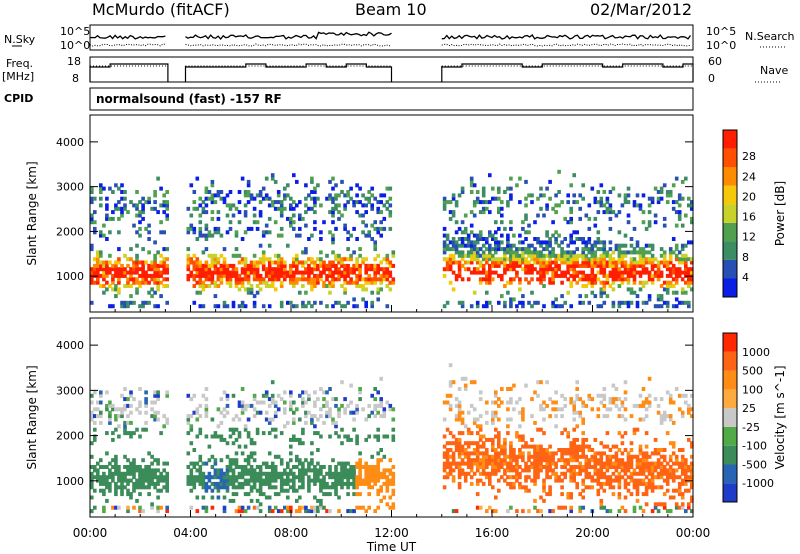  What do you see at coordinates (693, 533) in the screenshot?
I see `x-tick-label: 00:00` at bounding box center [693, 533].